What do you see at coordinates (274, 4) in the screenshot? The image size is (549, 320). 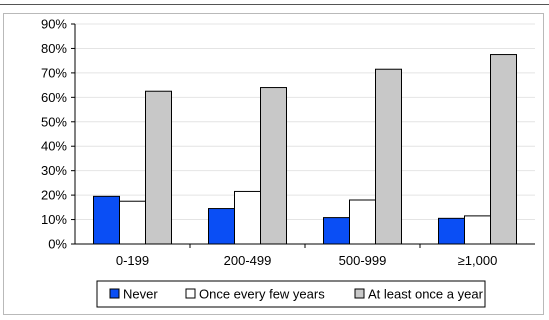 I see `top-rule` at bounding box center [274, 4].